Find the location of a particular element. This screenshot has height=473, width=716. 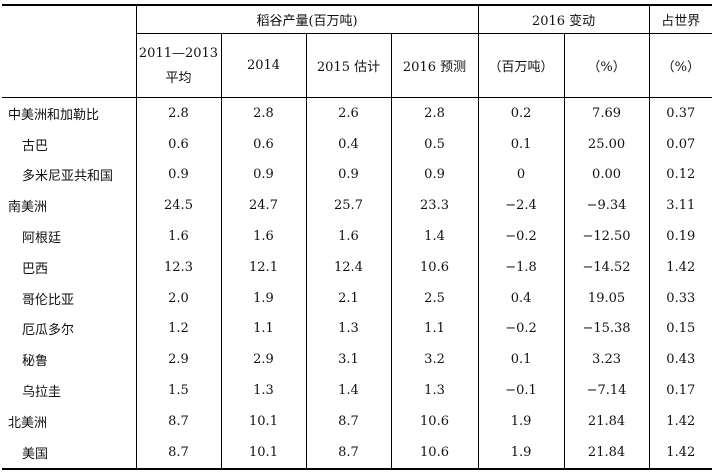

cell-2016: 1.1 is located at coordinates (434, 329).